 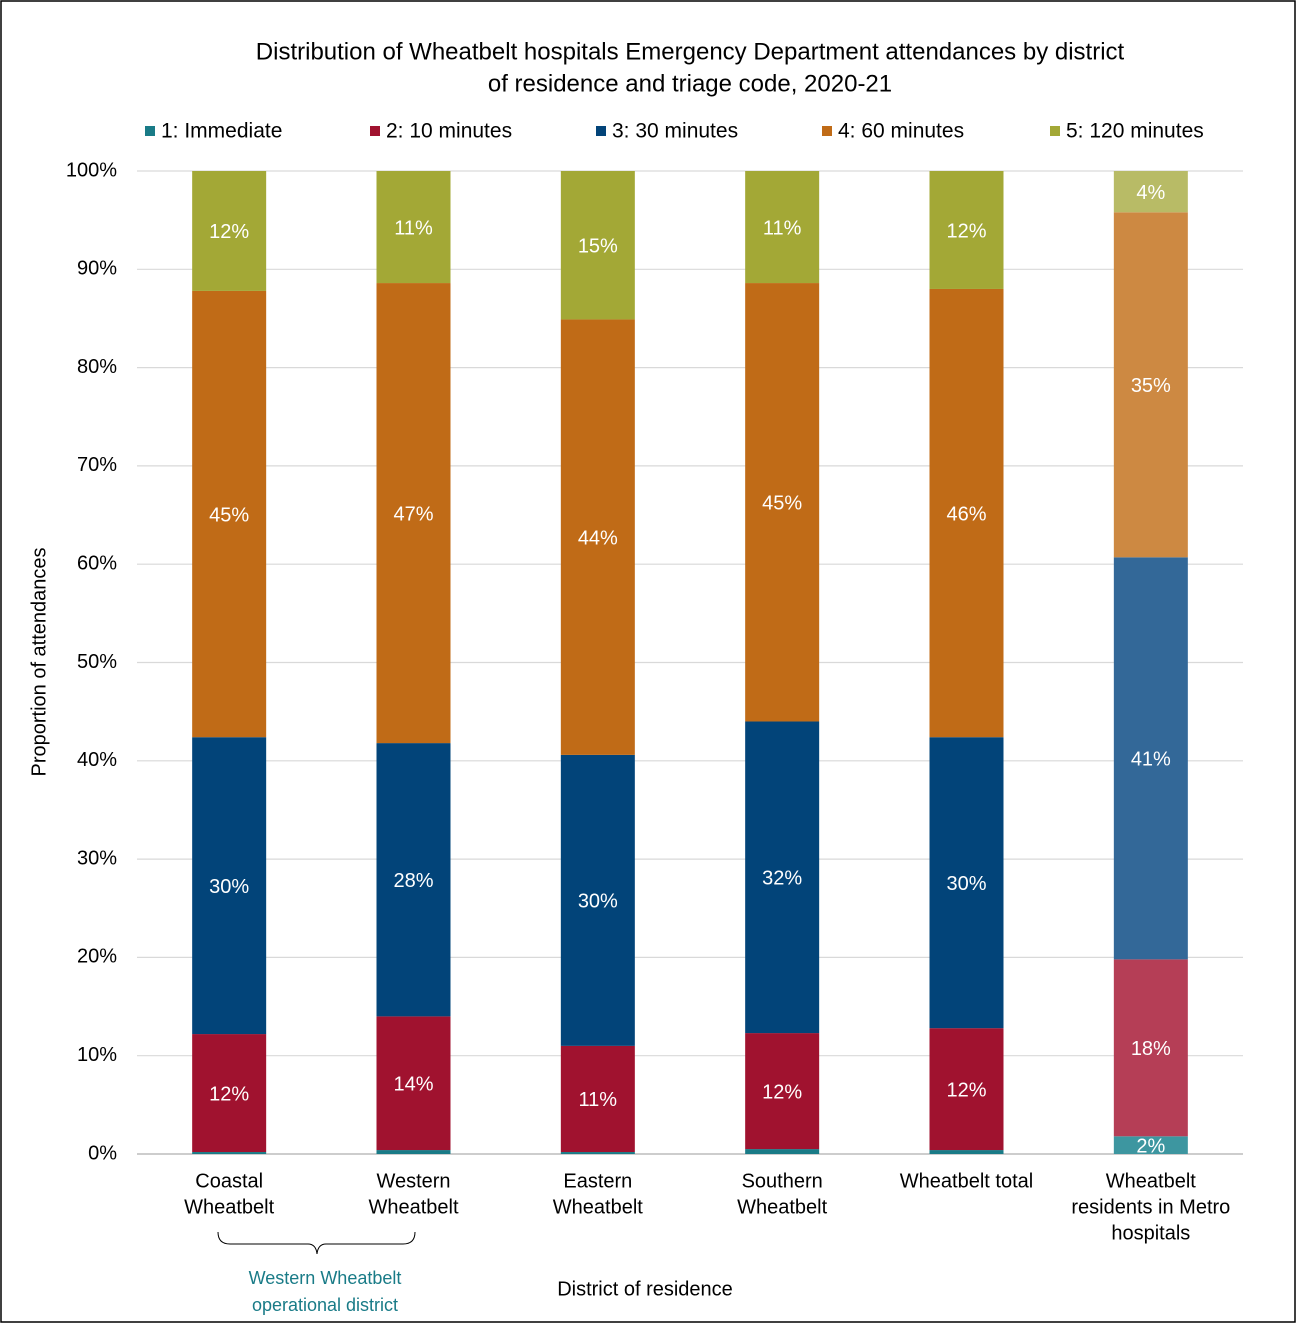 What do you see at coordinates (97, 563) in the screenshot?
I see `y-tick-label: 60%` at bounding box center [97, 563].